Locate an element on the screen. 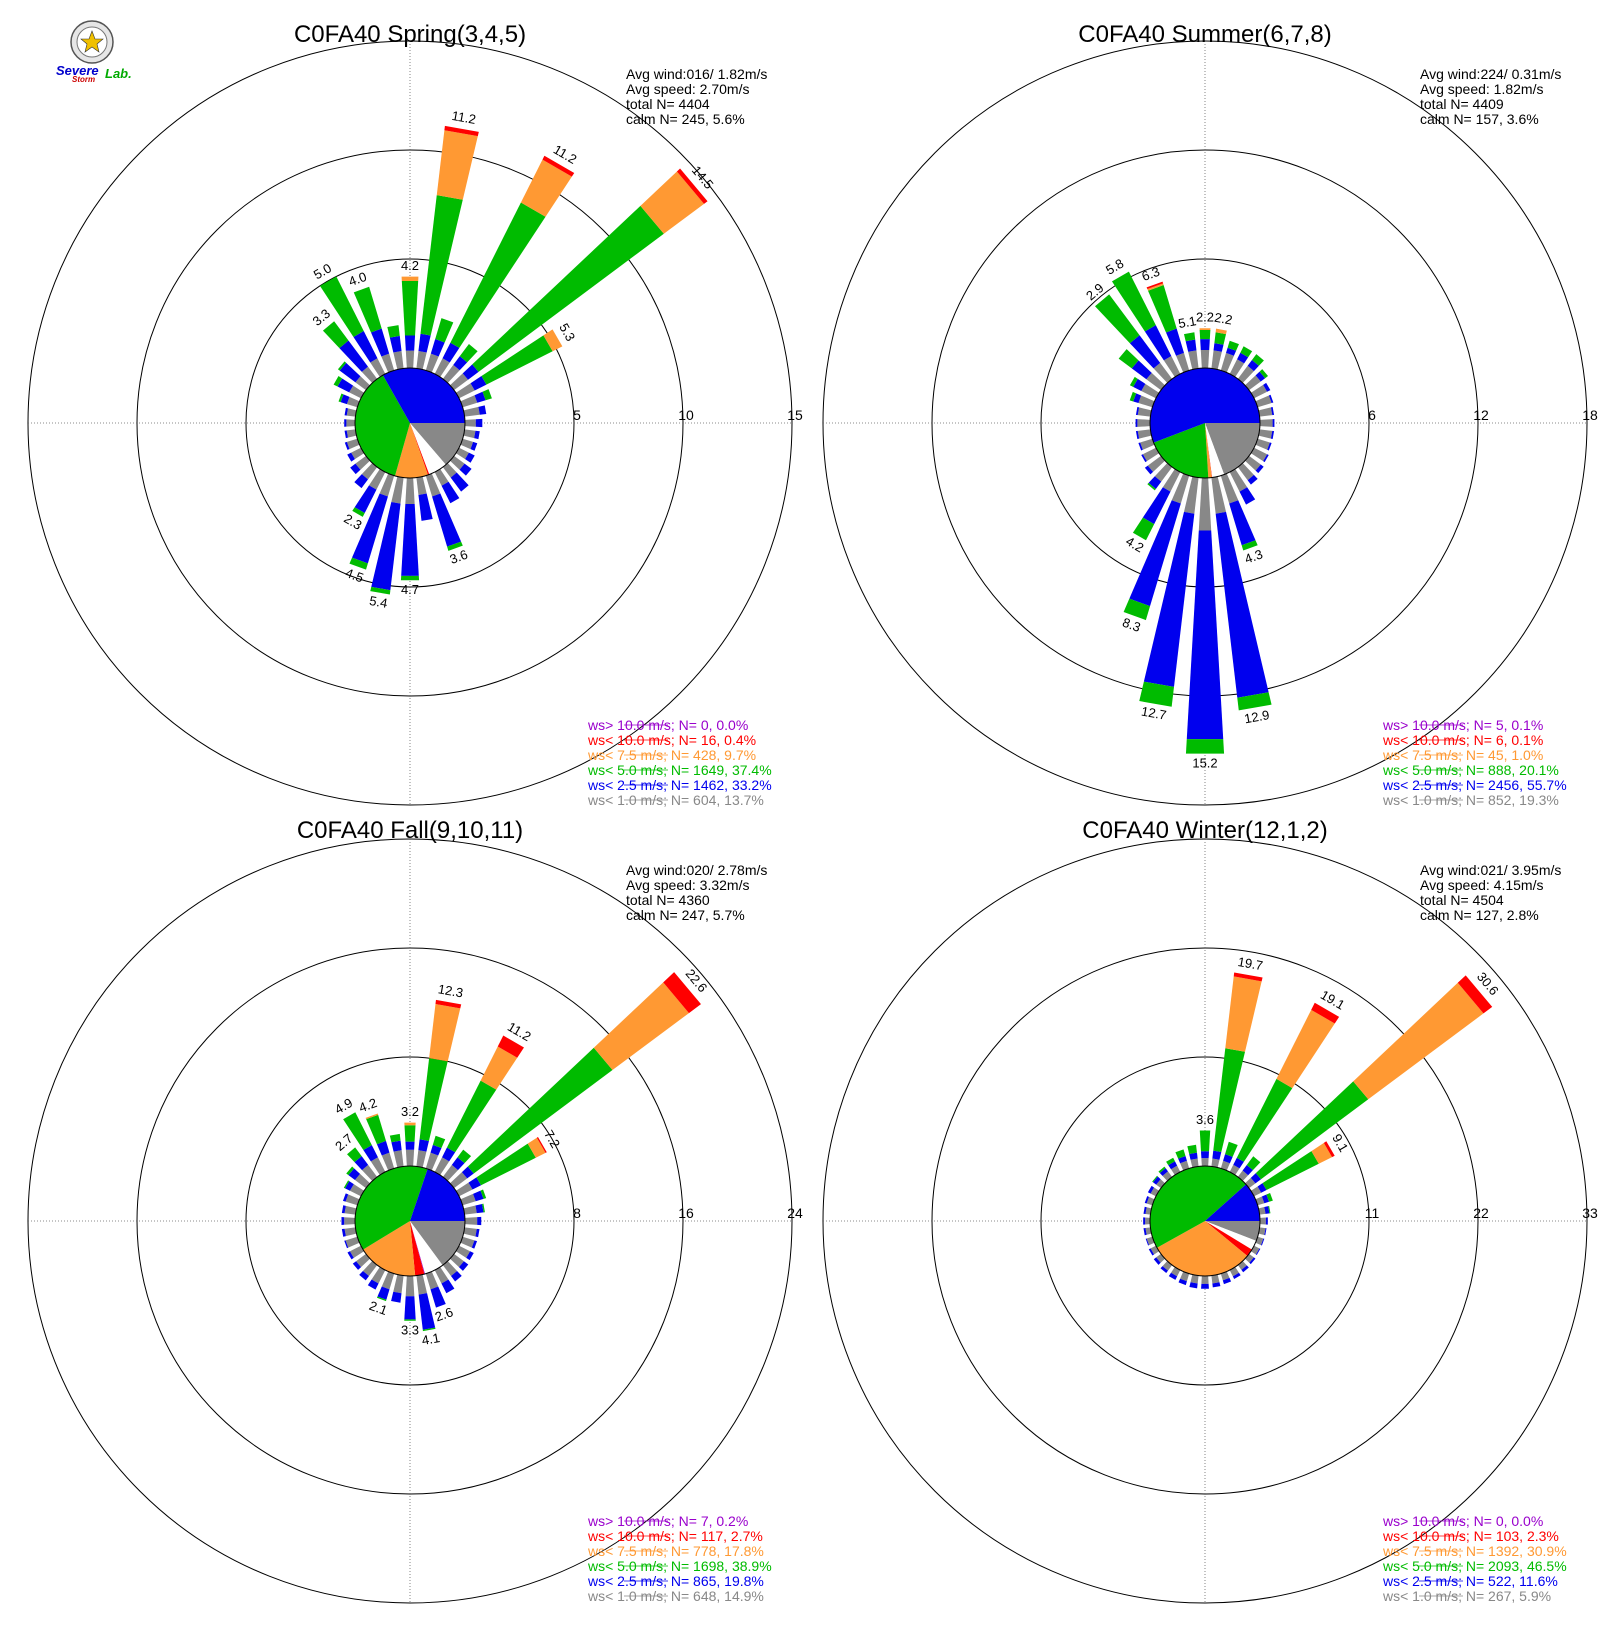 This screenshot has width=1620, height=1640. bar-value-label: 4.0 is located at coordinates (358, 279).